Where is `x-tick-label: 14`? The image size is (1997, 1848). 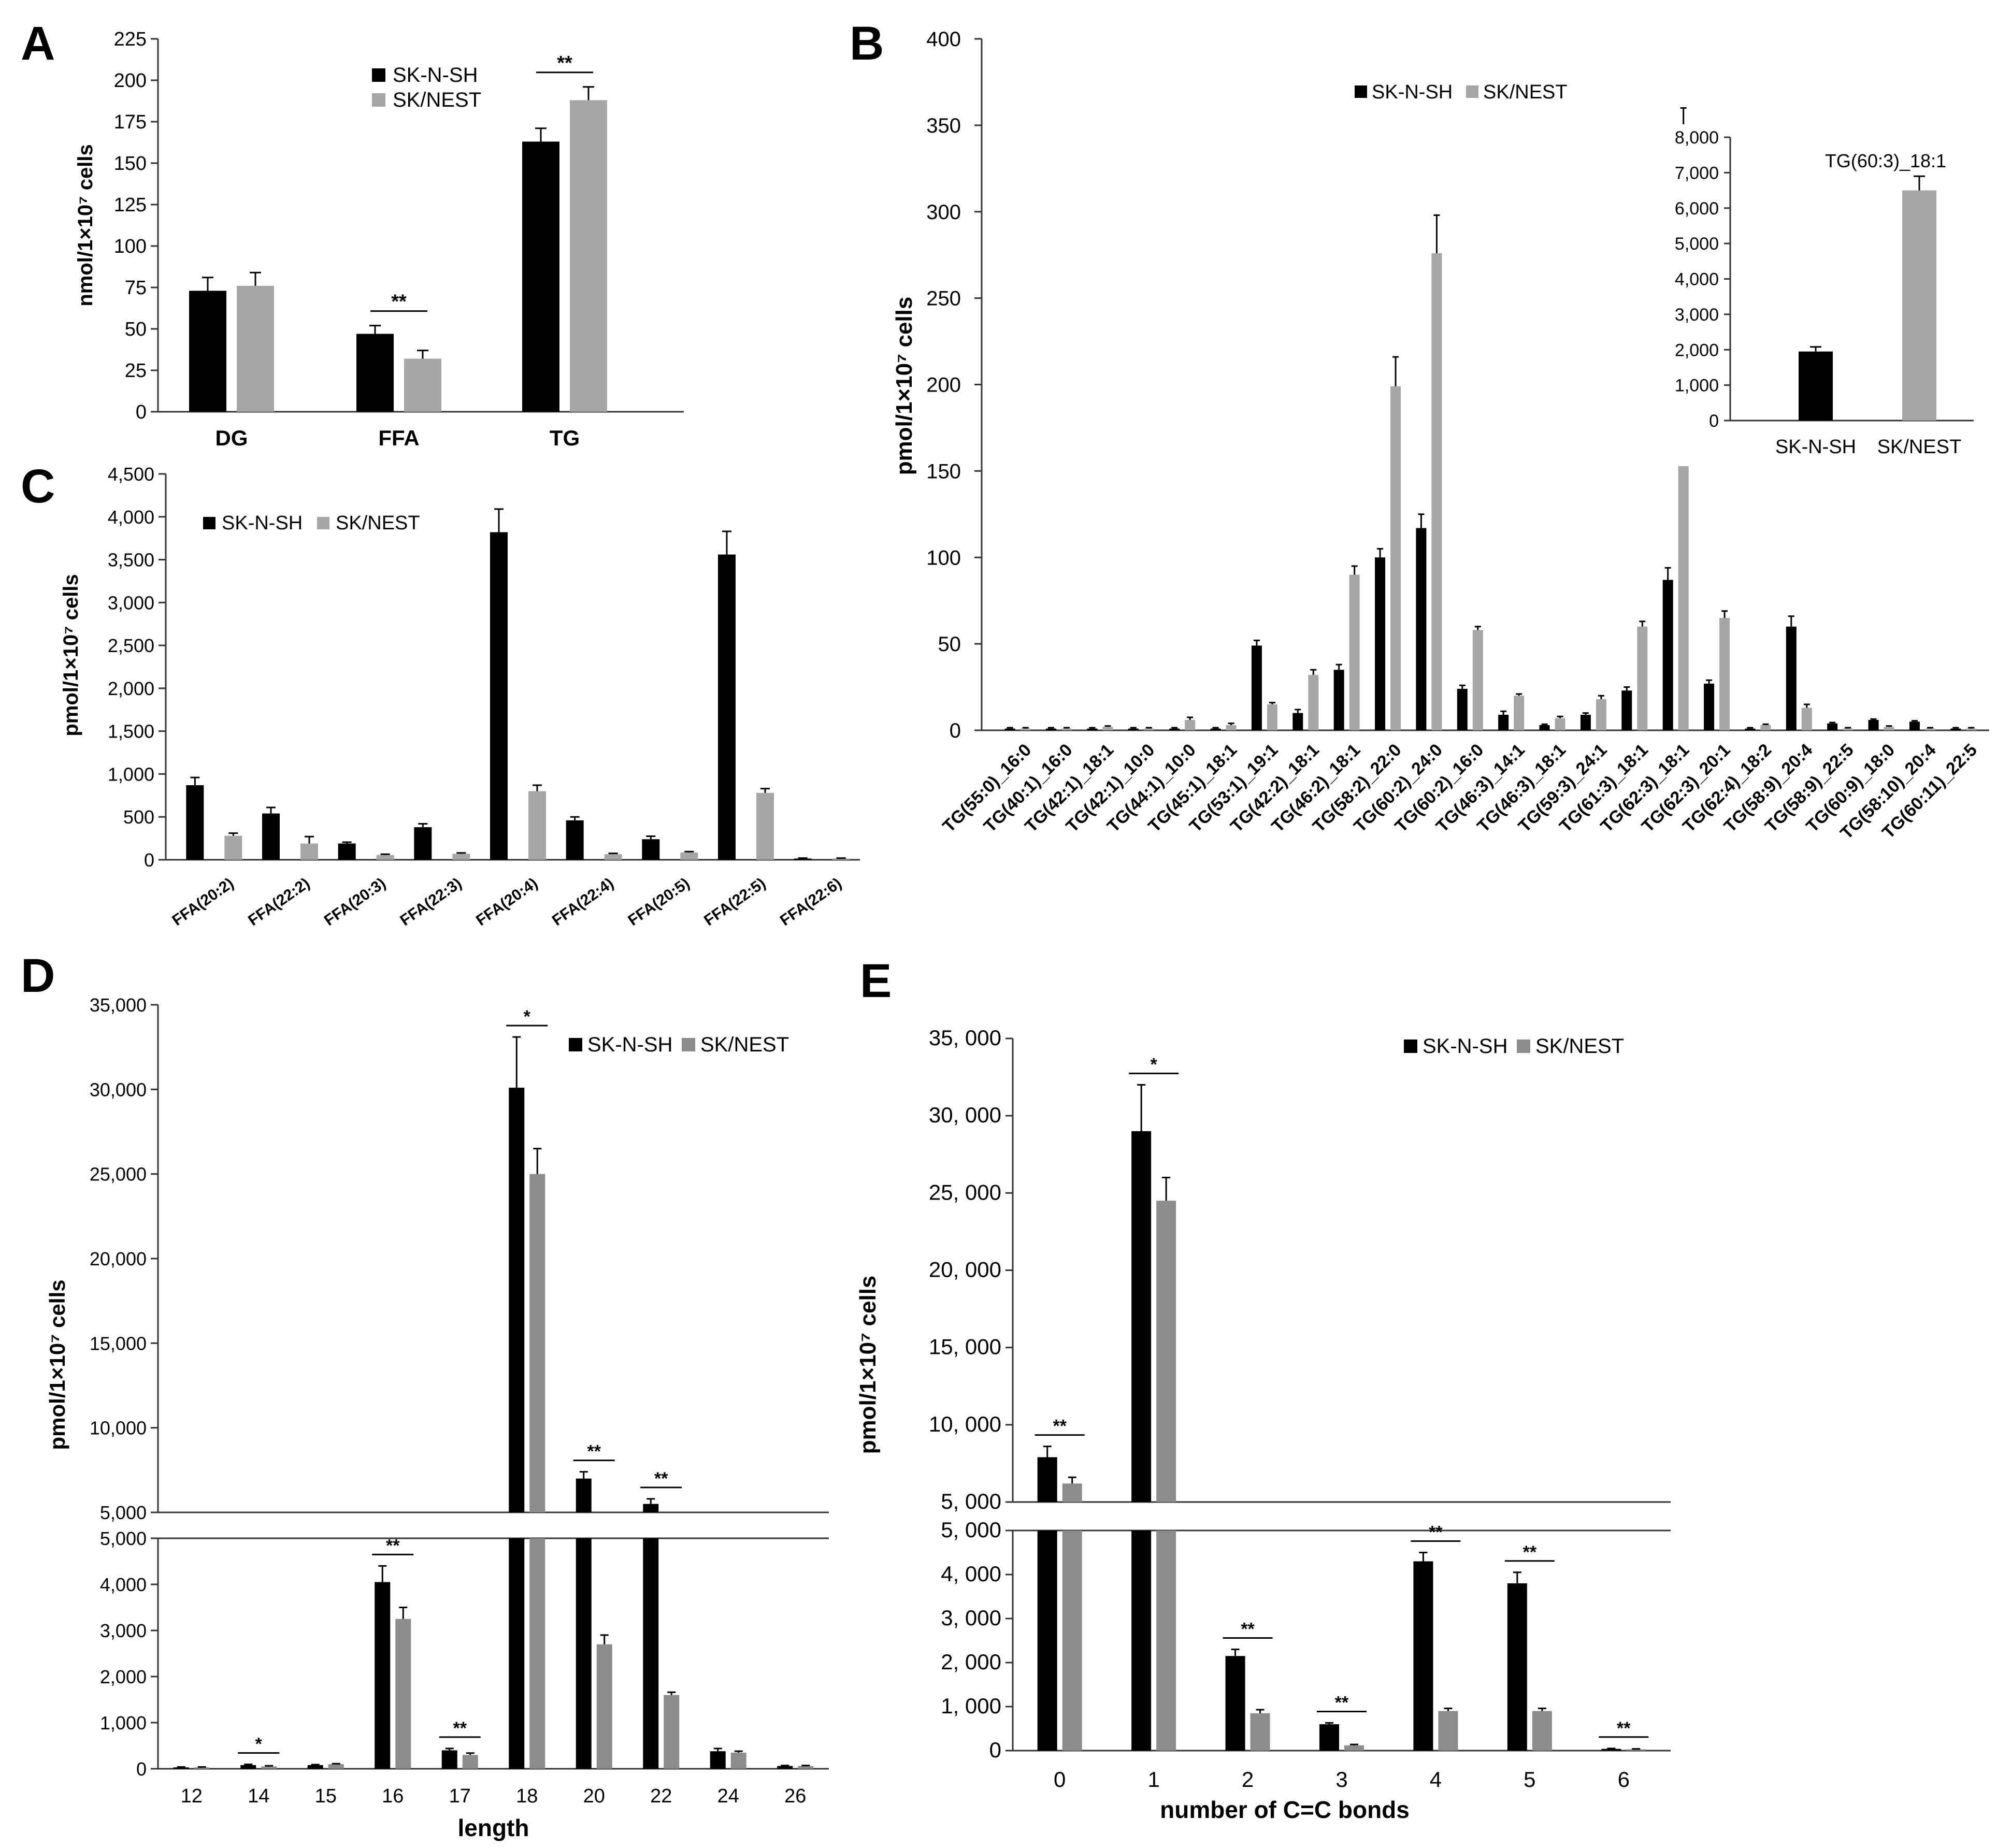
x-tick-label: 14 is located at coordinates (258, 1796).